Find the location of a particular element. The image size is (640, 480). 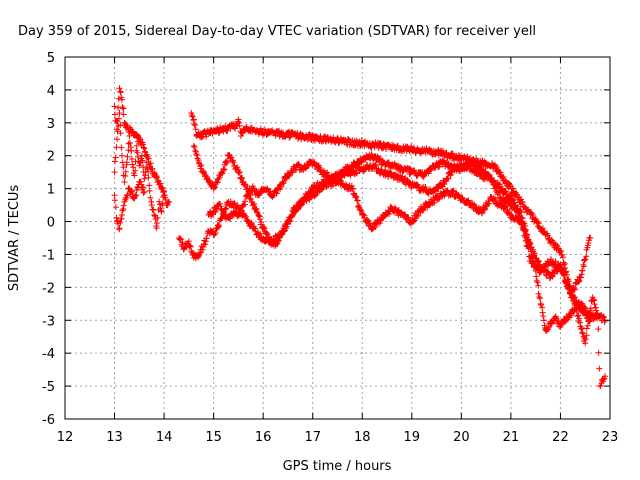

x-tick-label: 13 is located at coordinates (114, 437).